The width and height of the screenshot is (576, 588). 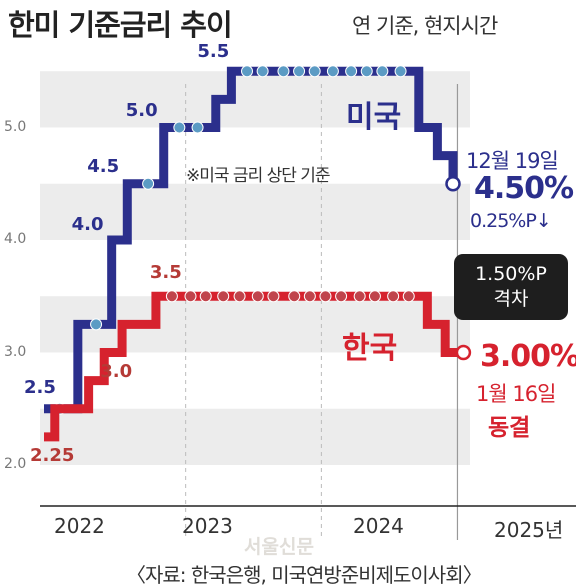 What do you see at coordinates (528, 356) in the screenshot?
I see `kr-latest-rate: 3.00%` at bounding box center [528, 356].